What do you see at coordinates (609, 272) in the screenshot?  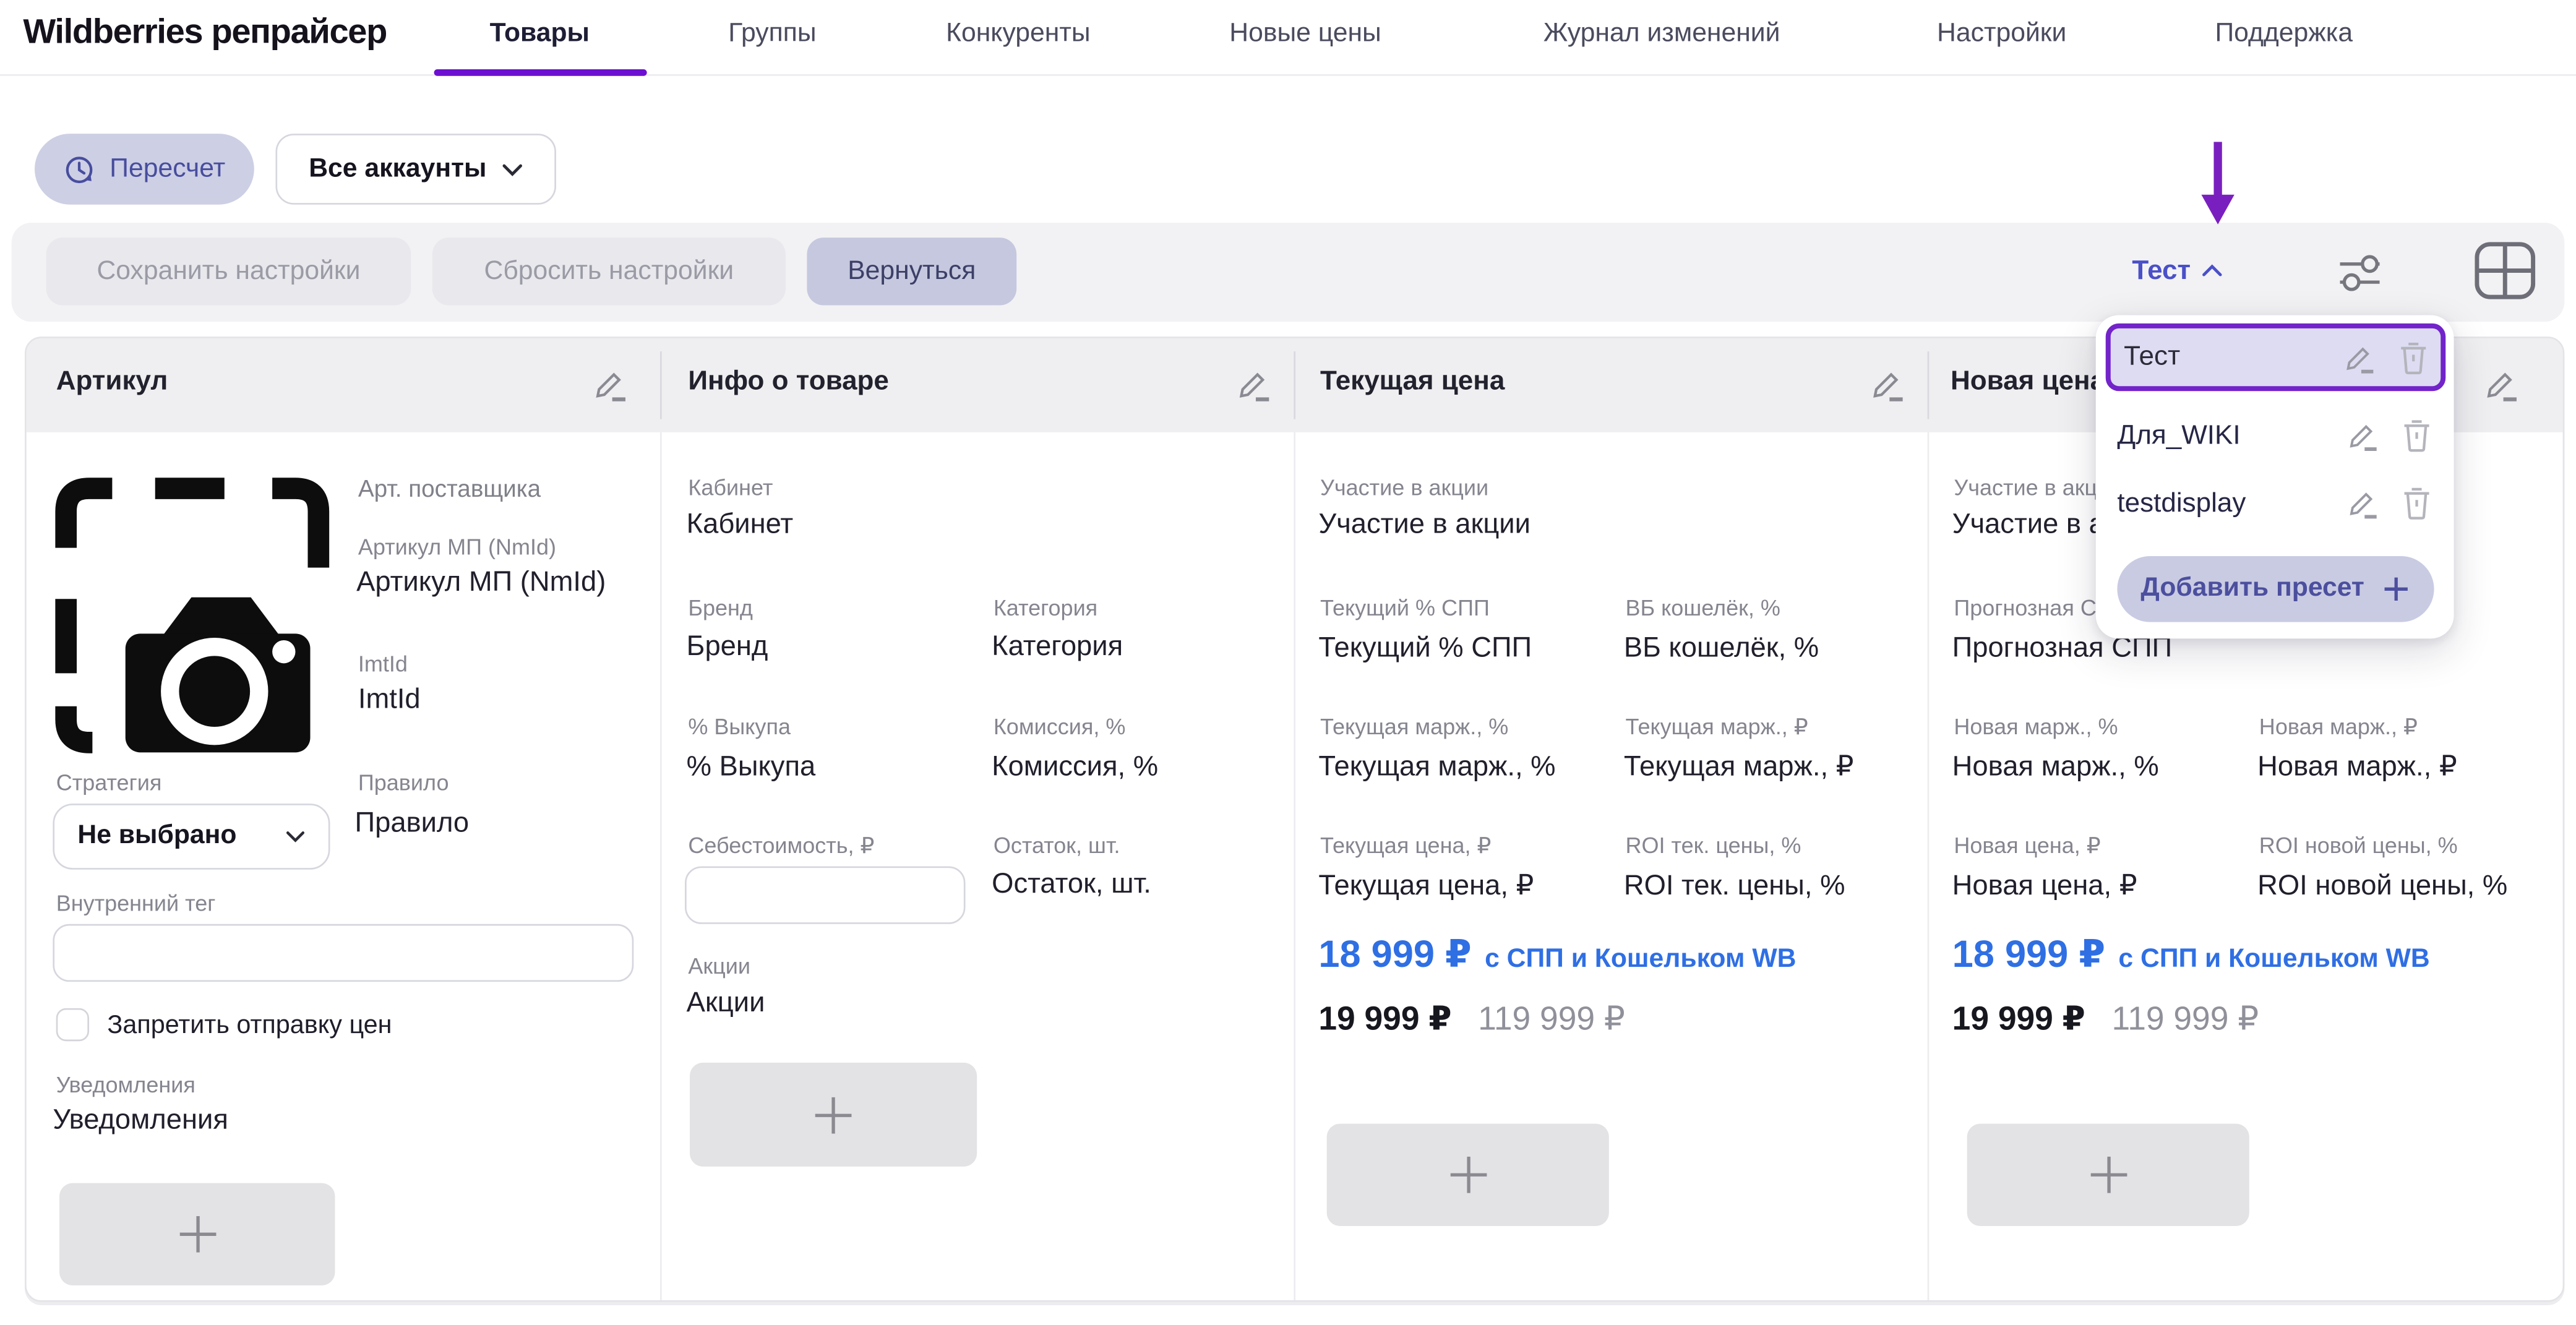 I see `reset-settings-button: Сбросить настройки` at bounding box center [609, 272].